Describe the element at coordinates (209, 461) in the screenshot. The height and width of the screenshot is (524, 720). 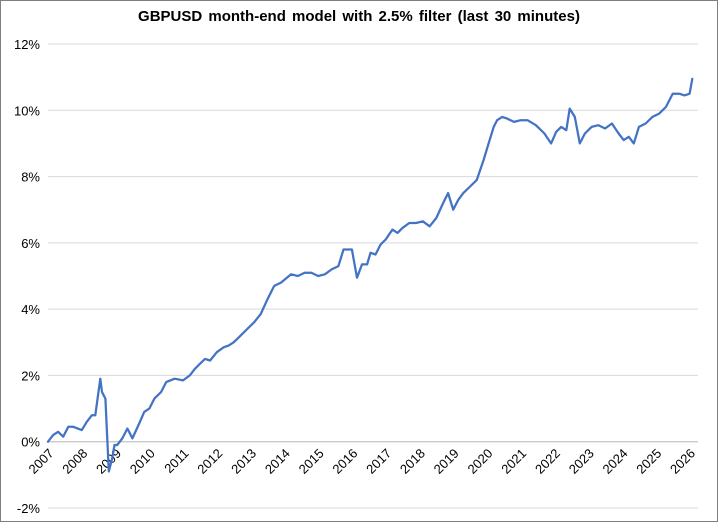
I see `x-tick-label: 2012` at that location.